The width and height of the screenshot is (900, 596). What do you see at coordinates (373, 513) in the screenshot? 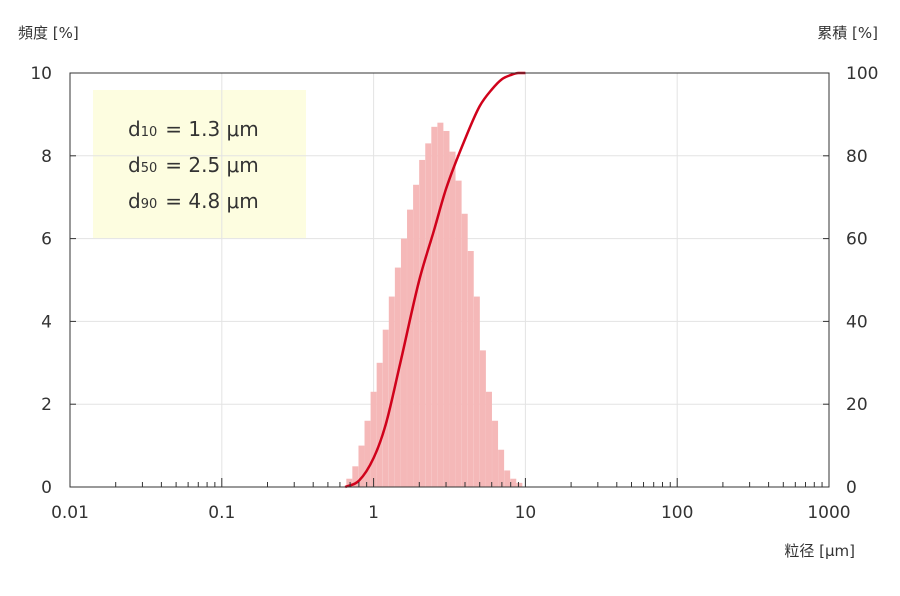
I see `x-tick-label: 1` at bounding box center [373, 513].